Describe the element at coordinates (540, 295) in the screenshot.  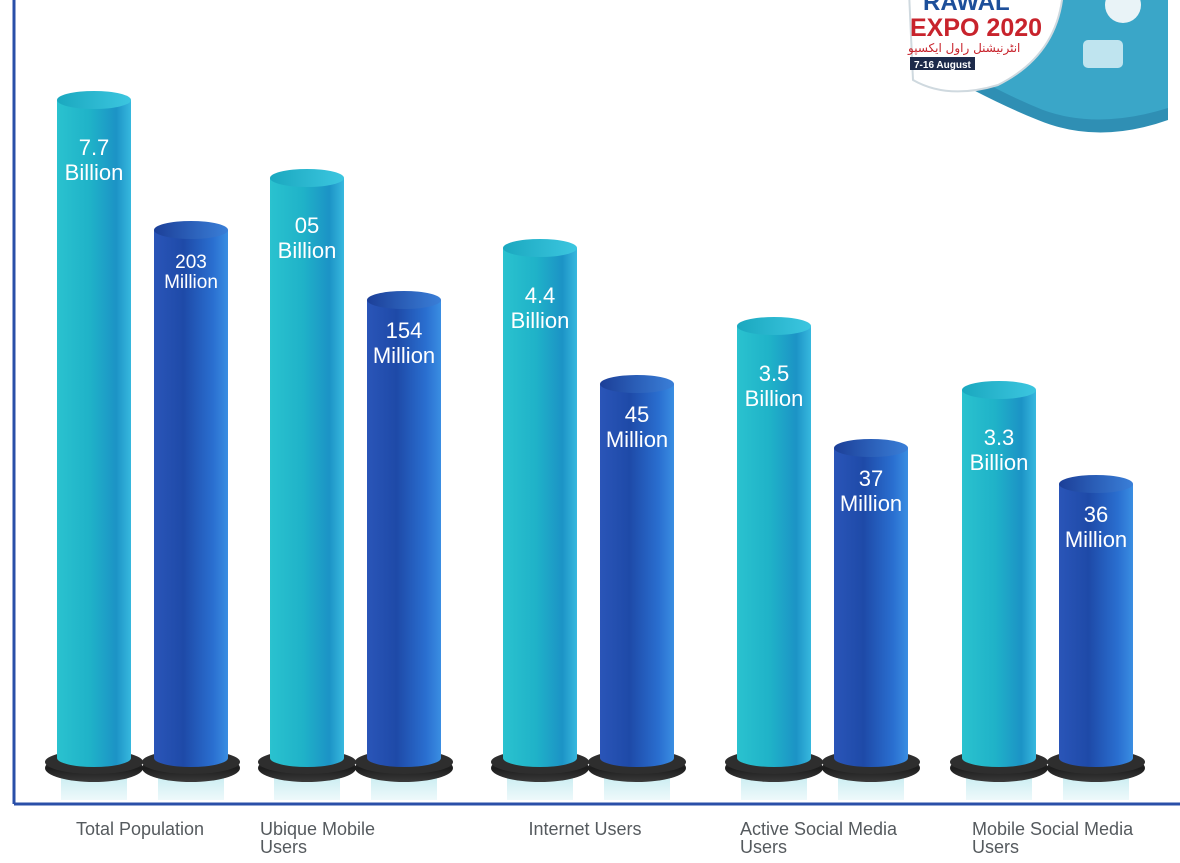
I see `bar-value-label: 4.4` at that location.